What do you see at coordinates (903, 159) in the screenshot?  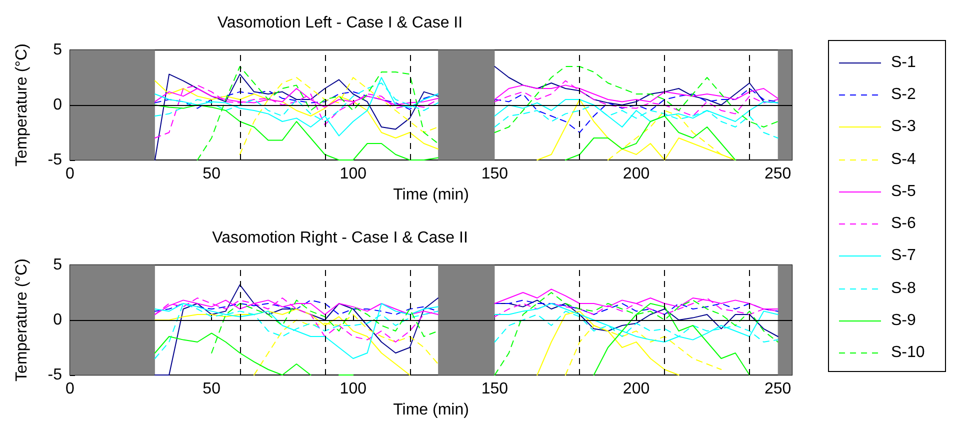 I see `legend-label: S-4` at bounding box center [903, 159].